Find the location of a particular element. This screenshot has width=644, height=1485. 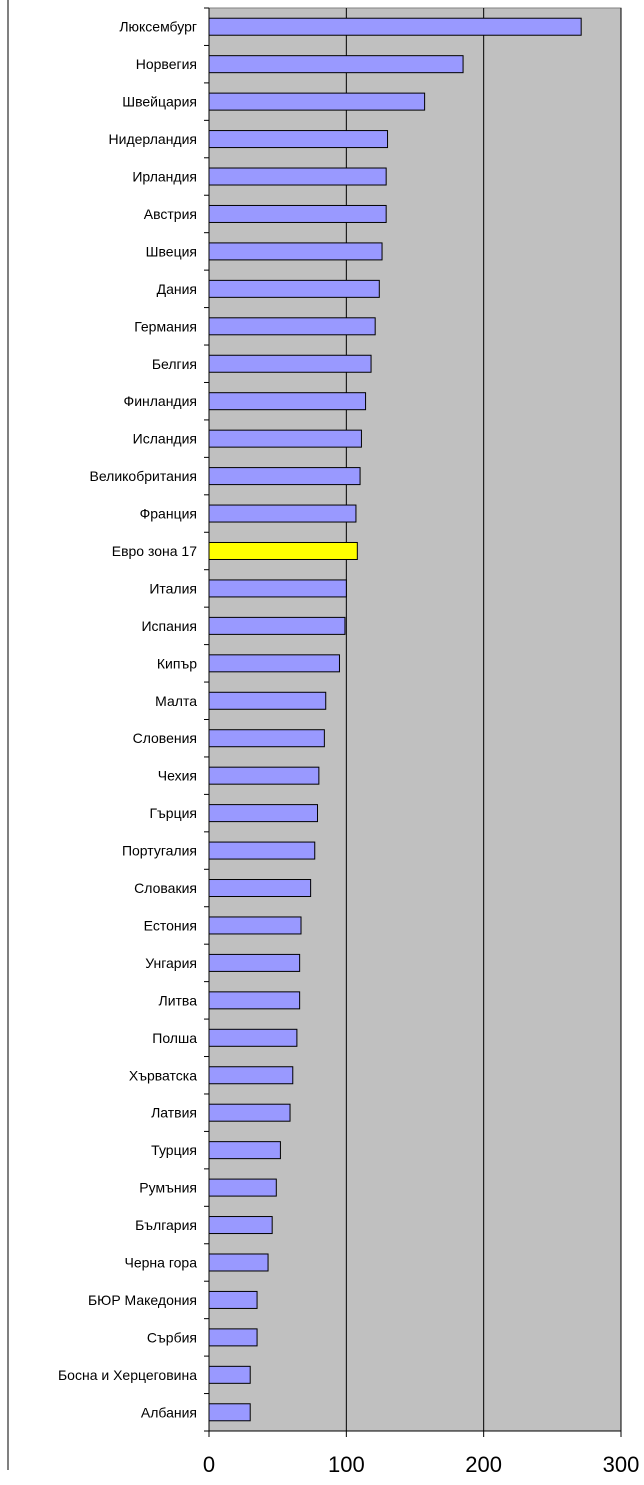

category-label: Дания is located at coordinates (177, 289).